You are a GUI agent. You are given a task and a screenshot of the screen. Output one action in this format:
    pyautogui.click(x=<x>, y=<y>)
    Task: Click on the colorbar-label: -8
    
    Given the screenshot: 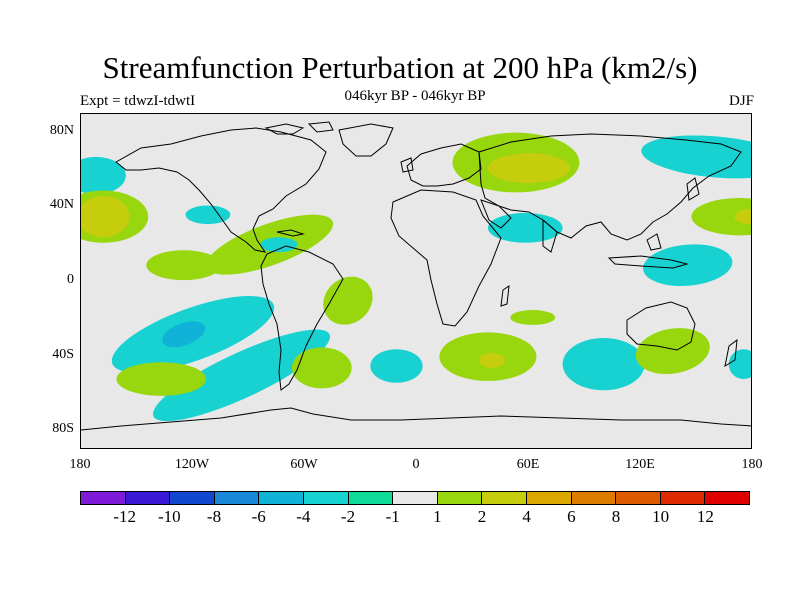 What is the action you would take?
    pyautogui.click(x=214, y=516)
    